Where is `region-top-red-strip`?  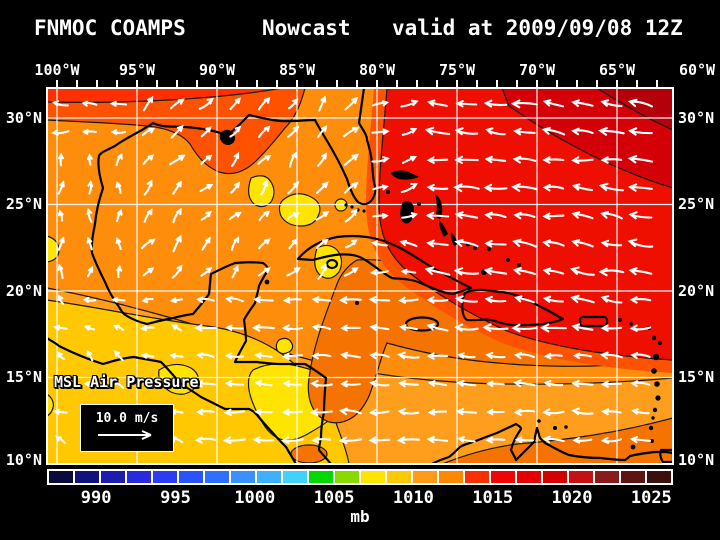
region-top-red-strip is located at coordinates (165, 95).